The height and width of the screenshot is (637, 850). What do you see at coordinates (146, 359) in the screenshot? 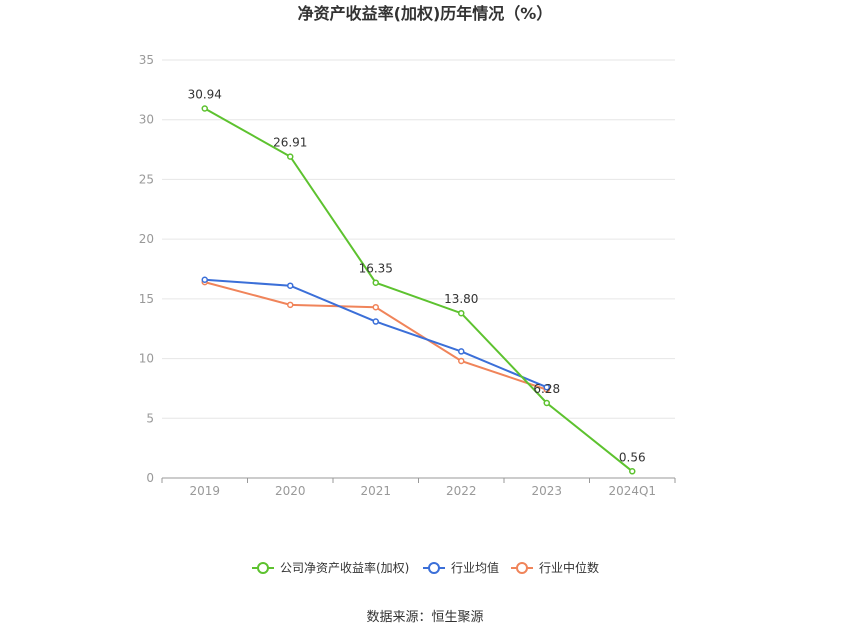
I see `y-tick-label: 10` at bounding box center [146, 359].